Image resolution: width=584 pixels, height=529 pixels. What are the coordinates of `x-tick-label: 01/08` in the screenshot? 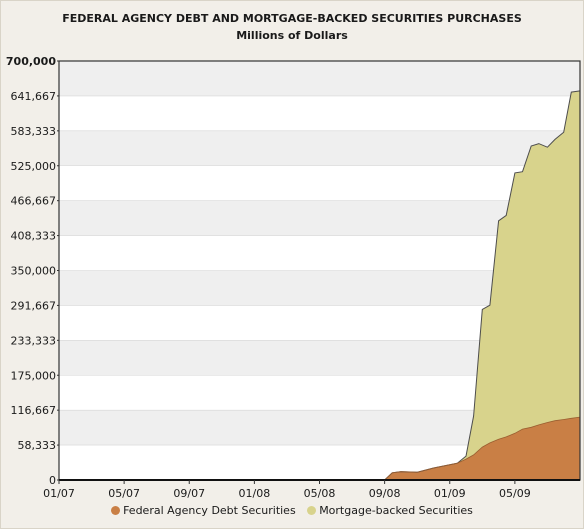 It's located at (255, 493).